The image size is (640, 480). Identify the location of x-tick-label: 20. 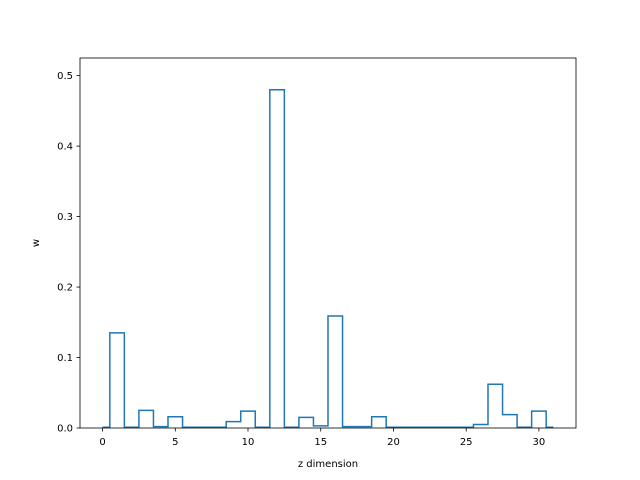
(393, 442).